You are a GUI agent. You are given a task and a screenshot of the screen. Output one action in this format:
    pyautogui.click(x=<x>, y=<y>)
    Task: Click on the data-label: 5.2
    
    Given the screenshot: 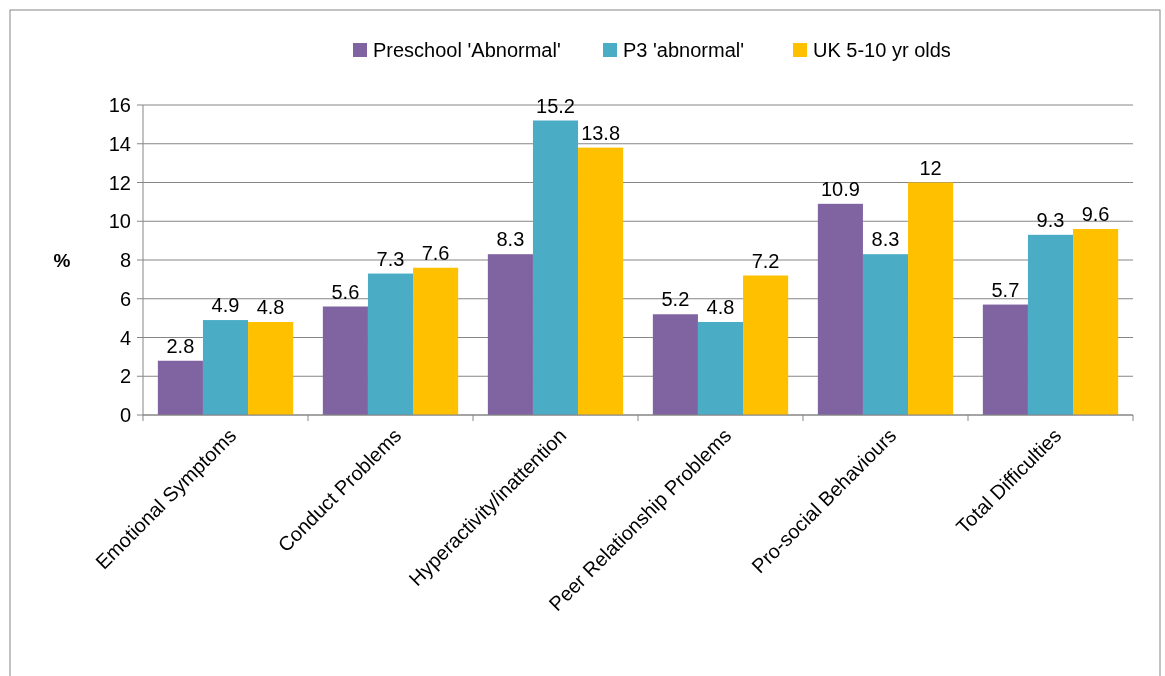 What is the action you would take?
    pyautogui.click(x=675, y=299)
    